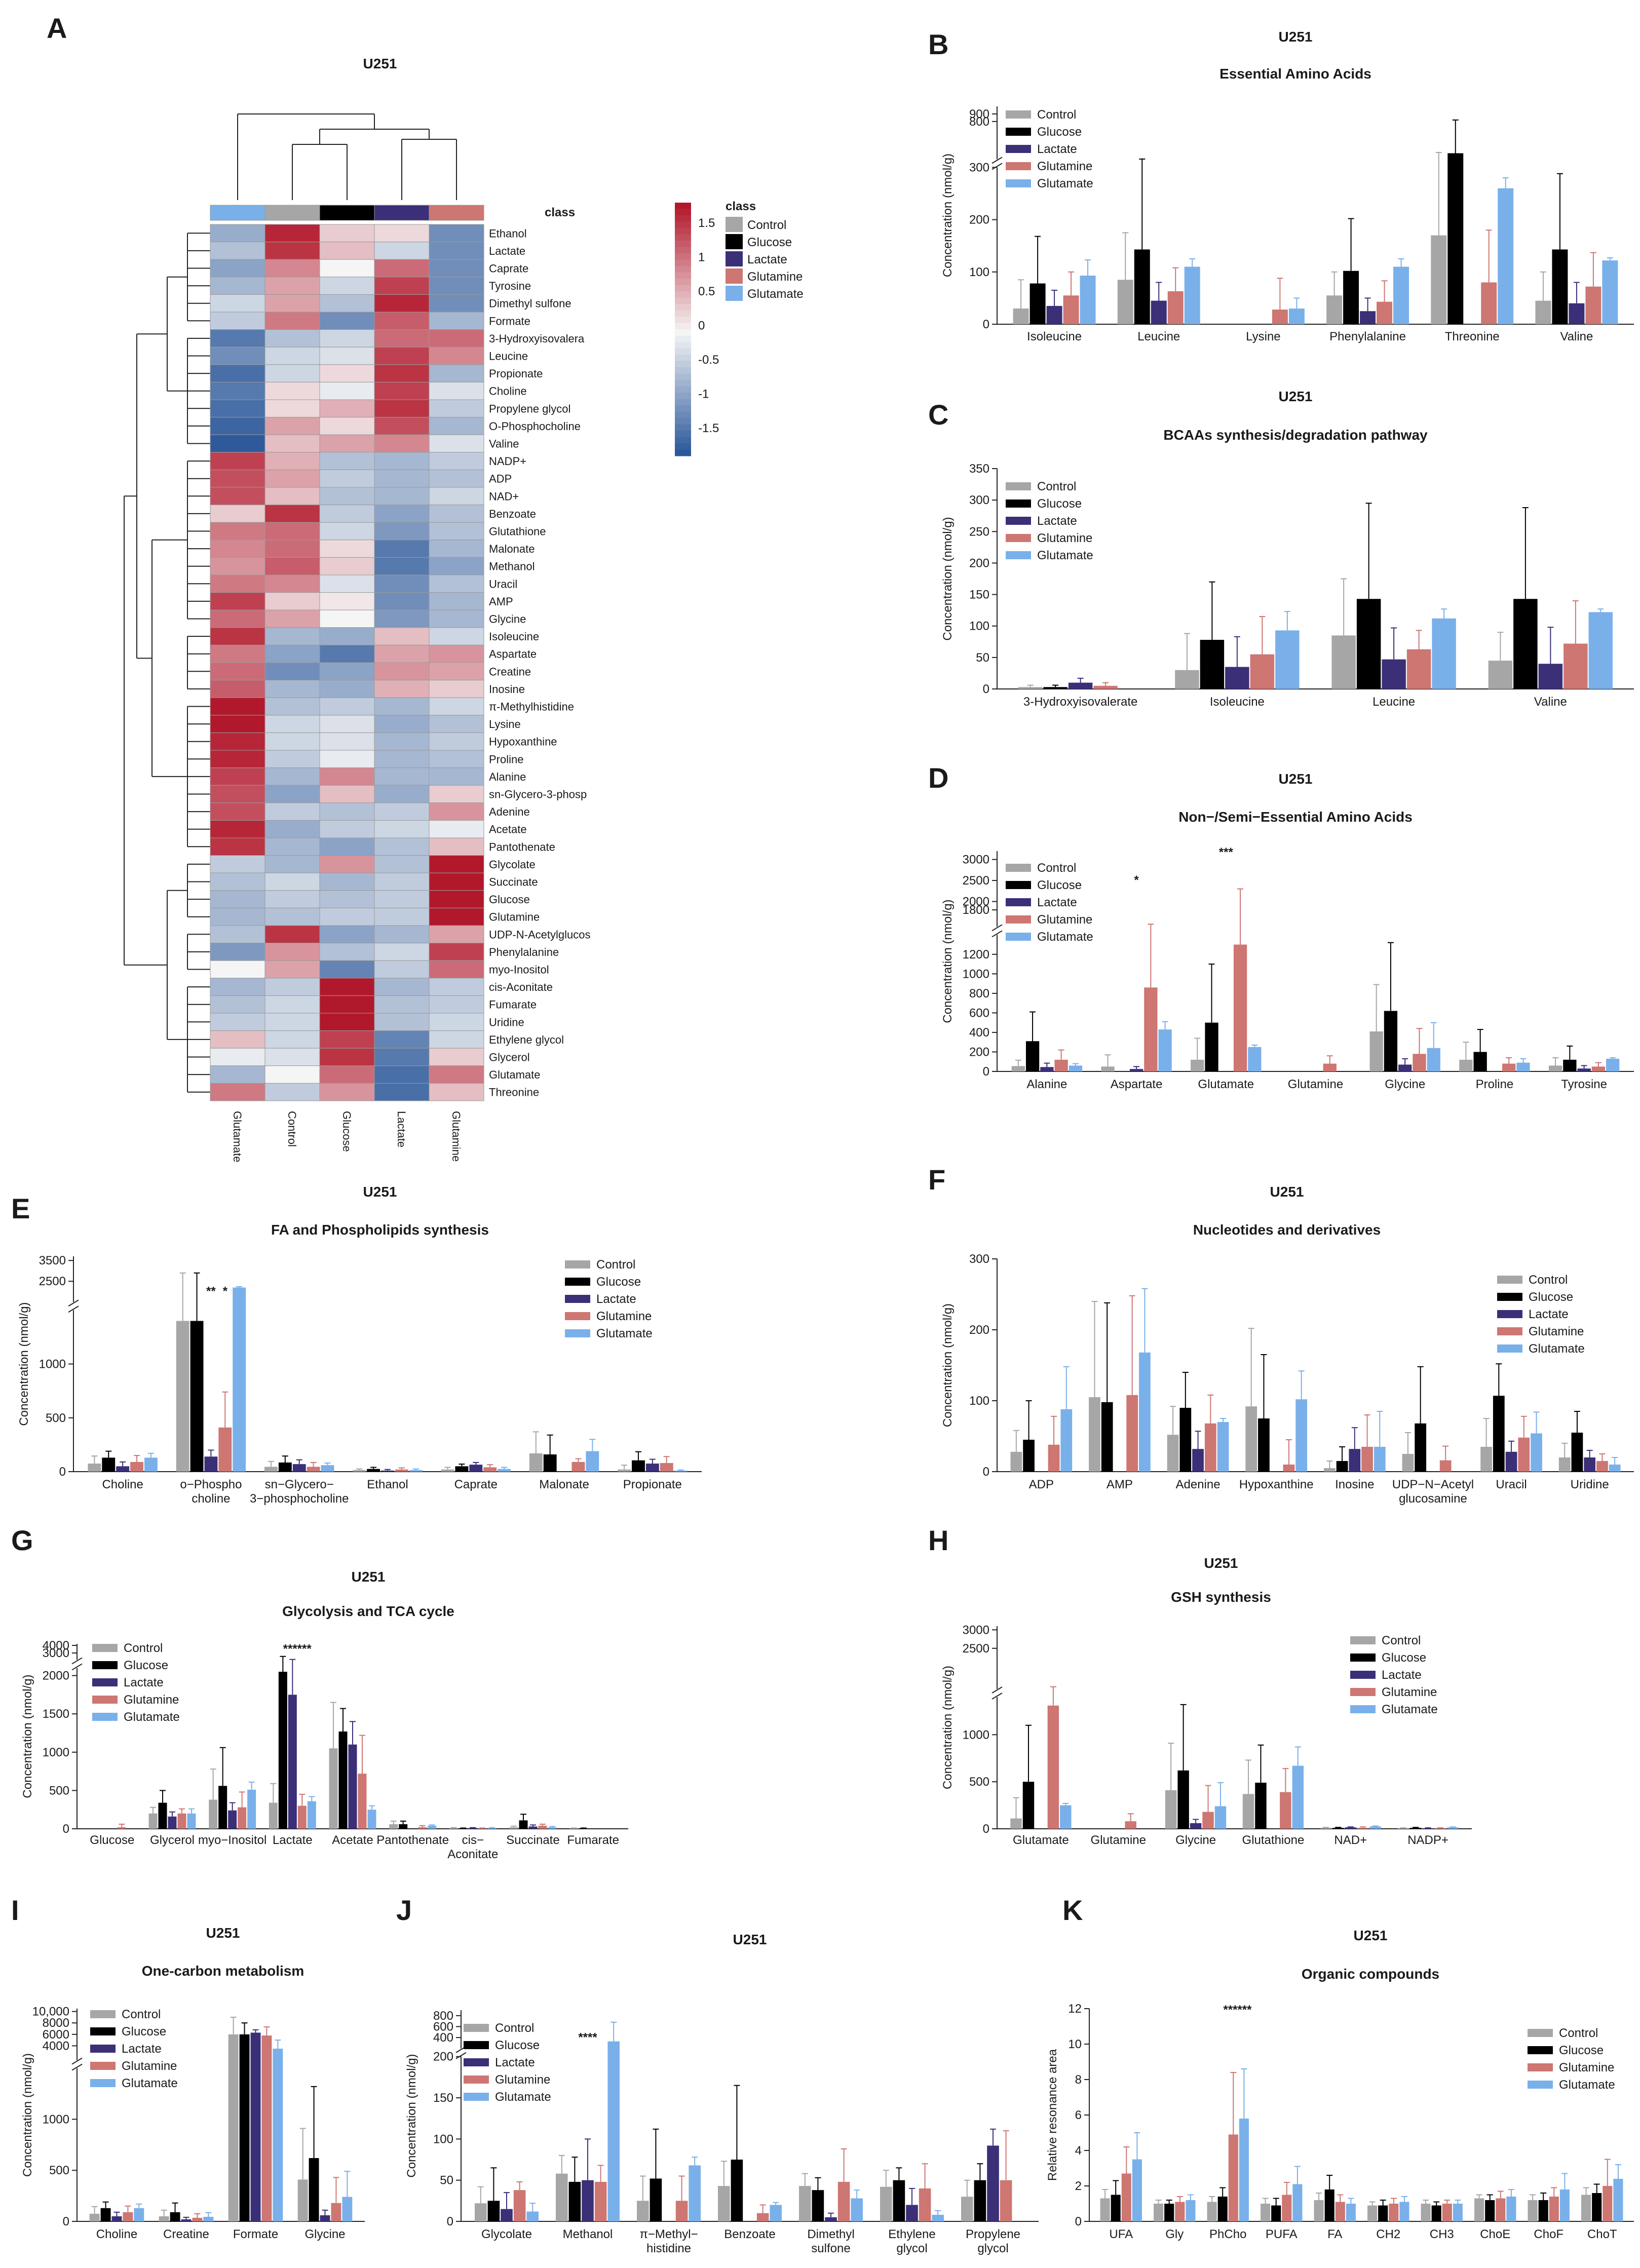 This screenshot has height=2268, width=1640. What do you see at coordinates (769, 242) in the screenshot?
I see `class-legend-label: Glucose` at bounding box center [769, 242].